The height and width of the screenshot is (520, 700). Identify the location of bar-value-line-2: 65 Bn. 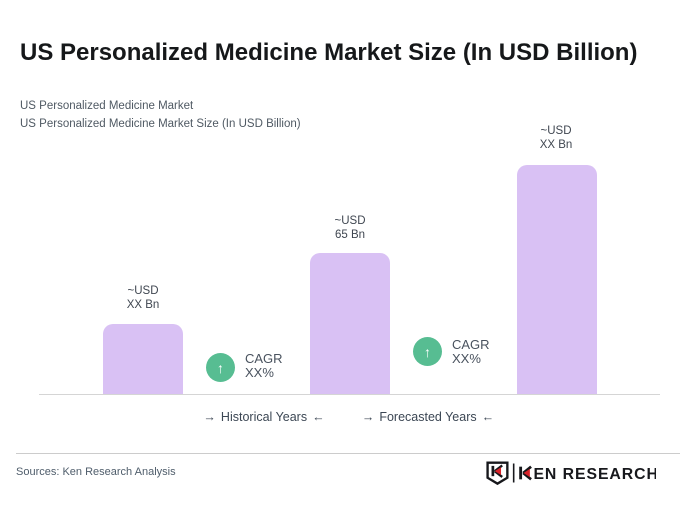
(350, 235).